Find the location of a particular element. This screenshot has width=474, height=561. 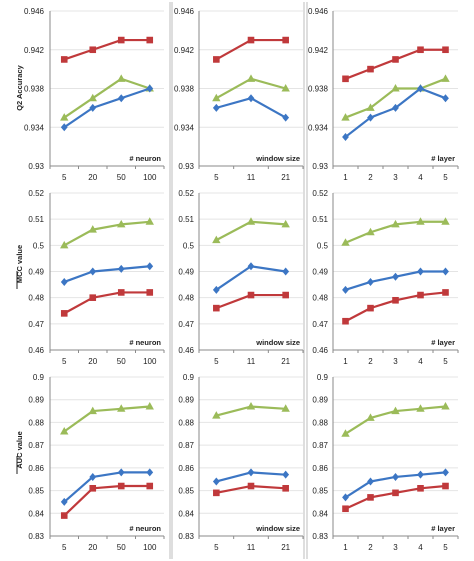

y-tick-label: 0.47 is located at coordinates (36, 324).